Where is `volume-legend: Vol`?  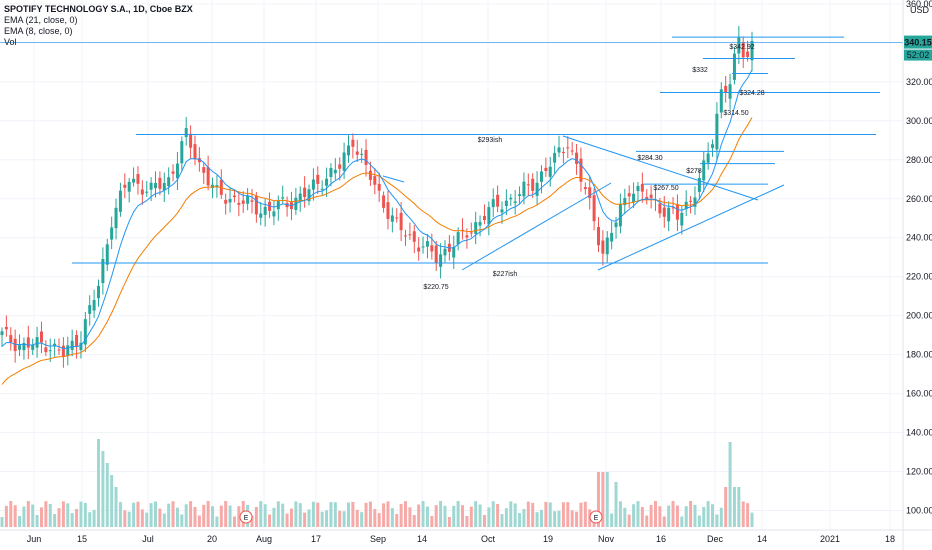 volume-legend: Vol is located at coordinates (10, 42).